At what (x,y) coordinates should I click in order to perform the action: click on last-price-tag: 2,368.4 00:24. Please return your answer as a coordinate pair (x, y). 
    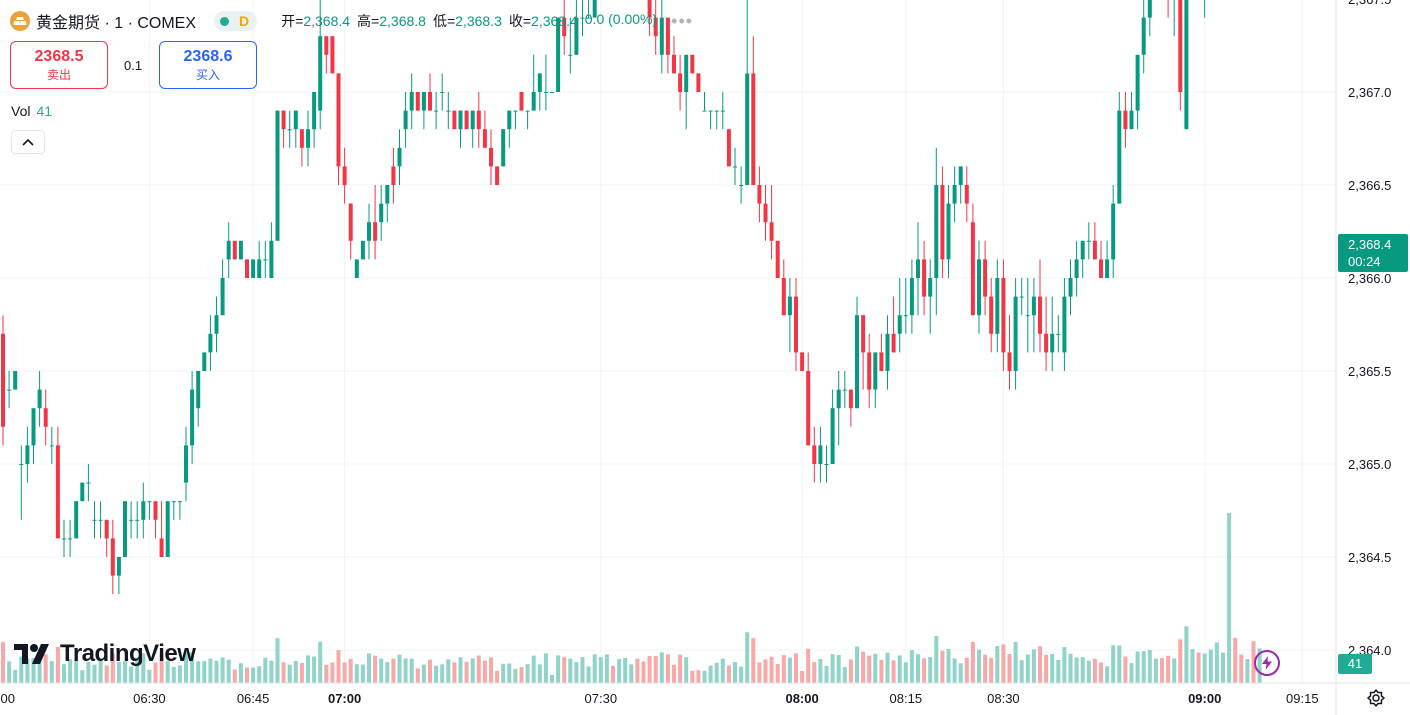
    Looking at the image, I should click on (1373, 253).